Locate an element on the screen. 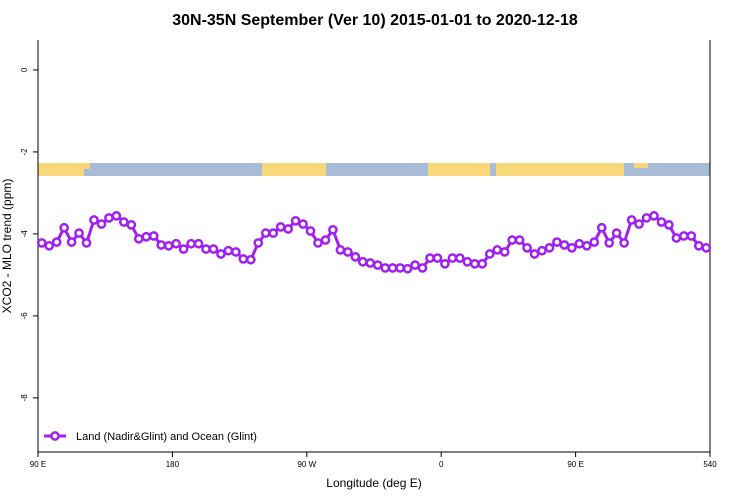 This screenshot has height=500, width=750. x-axis-label: Longitude (deg E) is located at coordinates (373, 483).